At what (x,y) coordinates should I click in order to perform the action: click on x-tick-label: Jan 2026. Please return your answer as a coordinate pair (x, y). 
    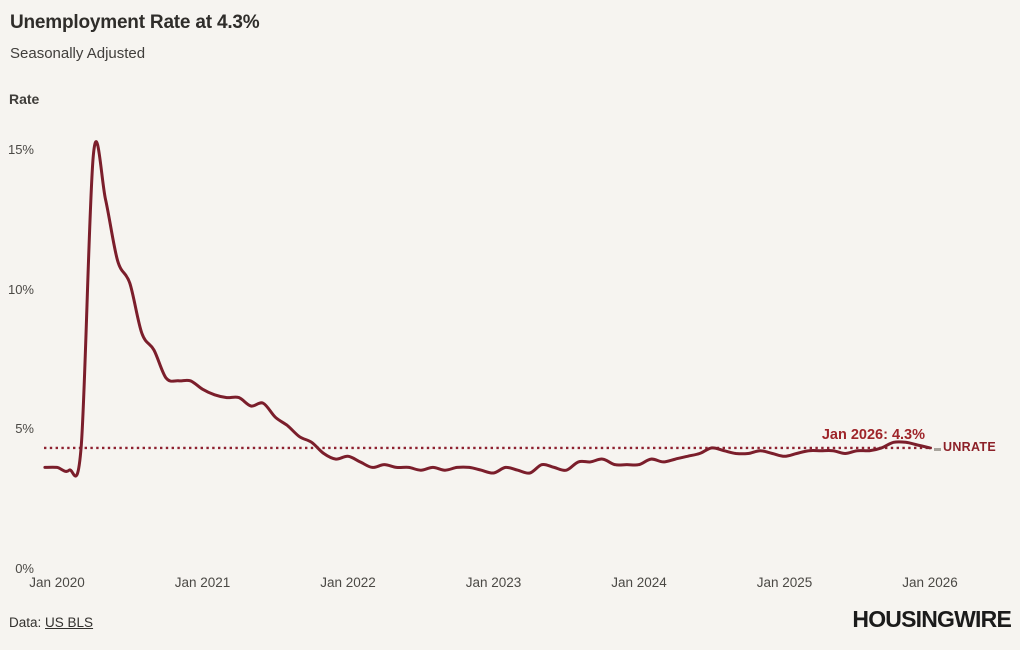
    Looking at the image, I should click on (930, 582).